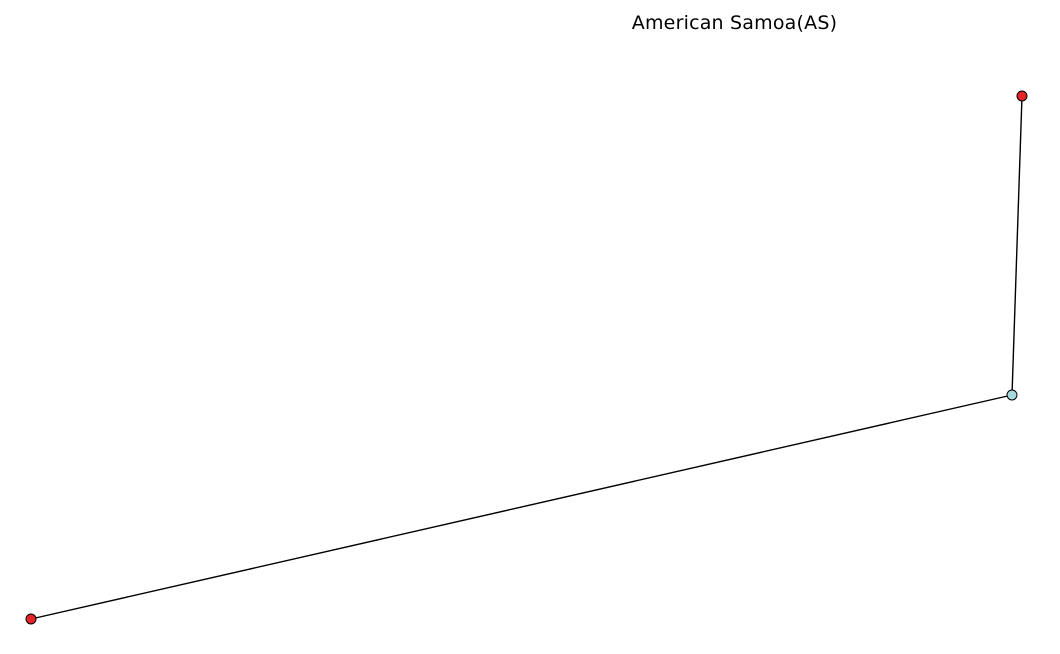 This screenshot has width=1060, height=654. Describe the element at coordinates (1012, 395) in the screenshot. I see `node-hub` at that location.